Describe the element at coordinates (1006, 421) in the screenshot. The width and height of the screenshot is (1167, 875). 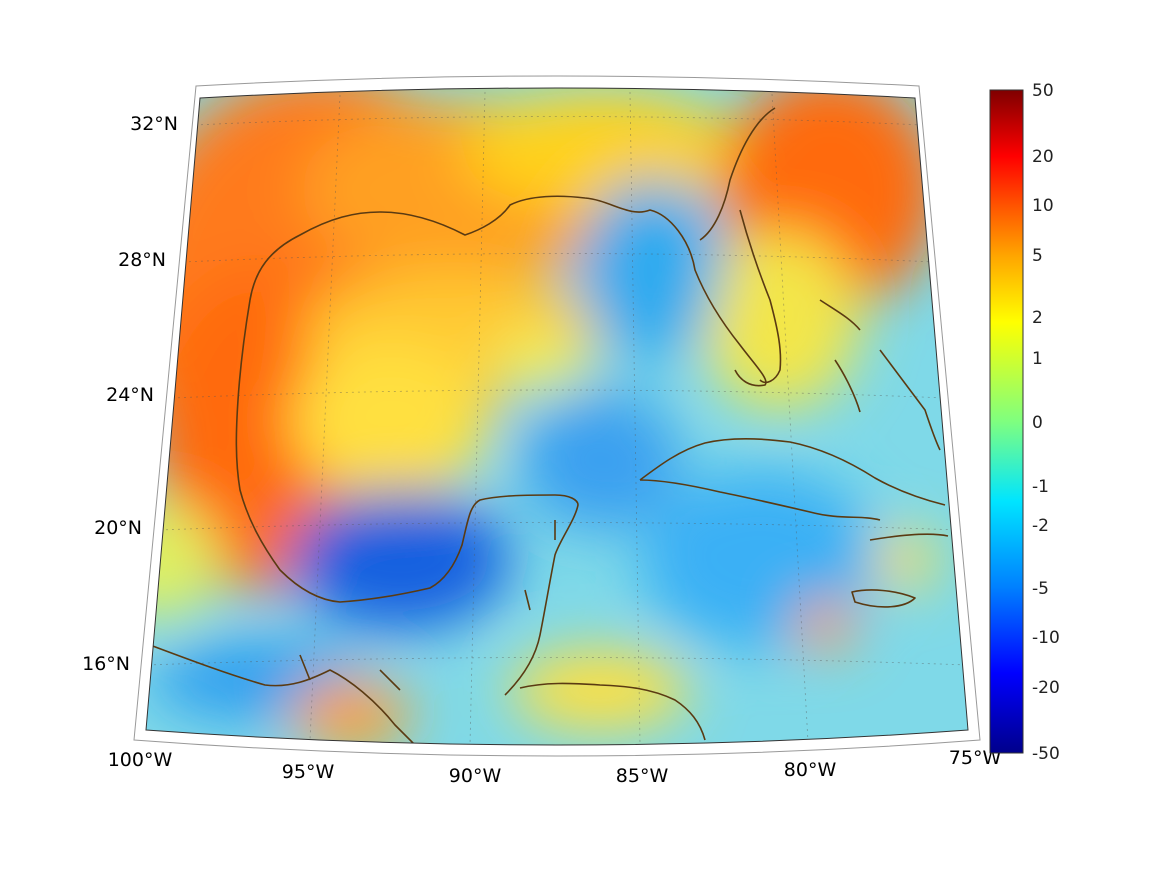
I see `colorbar-gradient` at that location.